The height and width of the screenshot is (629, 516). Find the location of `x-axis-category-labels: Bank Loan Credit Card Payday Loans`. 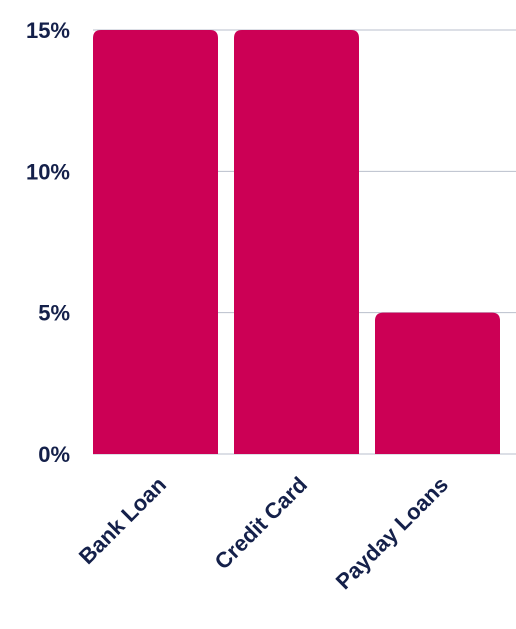

x-axis-category-labels: Bank Loan Credit Card Payday Loans is located at coordinates (263, 533).